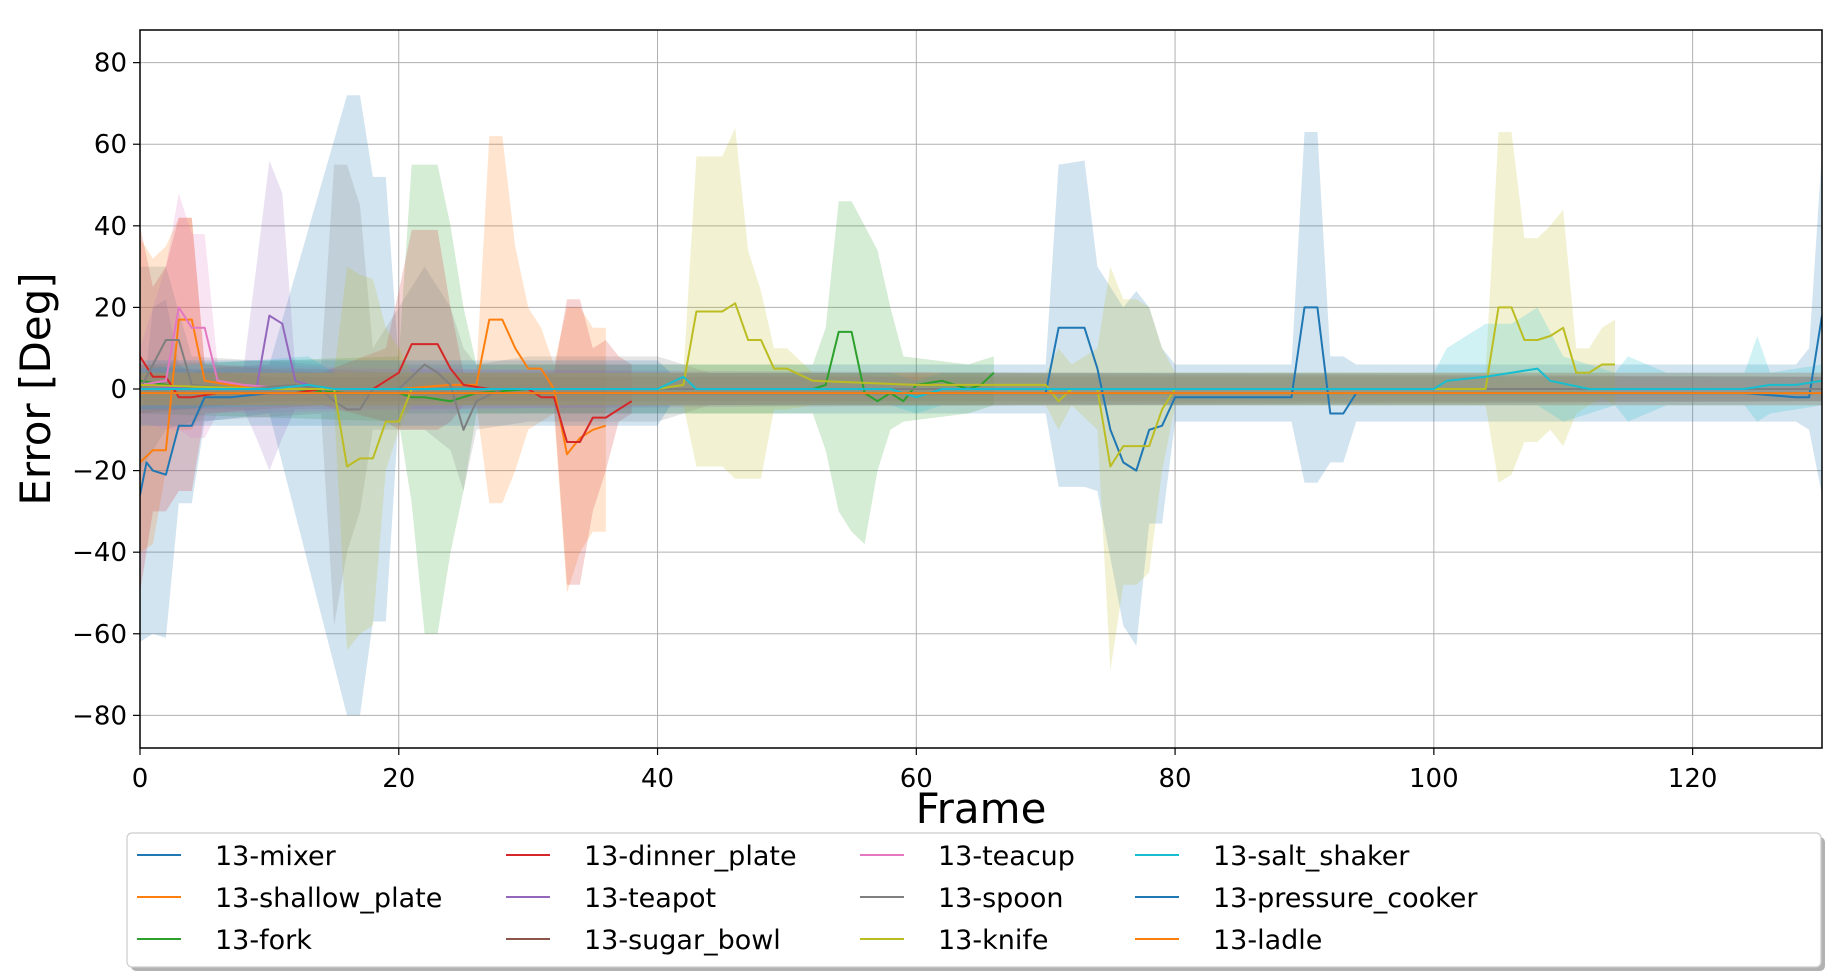 The width and height of the screenshot is (1848, 977). Describe the element at coordinates (1006, 856) in the screenshot. I see `legend-label: 13-teacup` at that location.